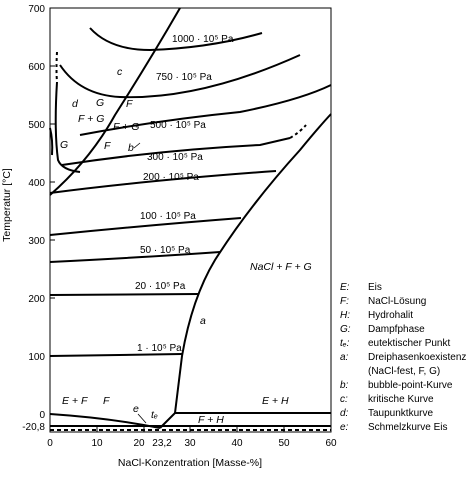 This screenshot has height=484, width=474. I want to click on y-axis-label: Temperatur [°C], so click(7, 205).